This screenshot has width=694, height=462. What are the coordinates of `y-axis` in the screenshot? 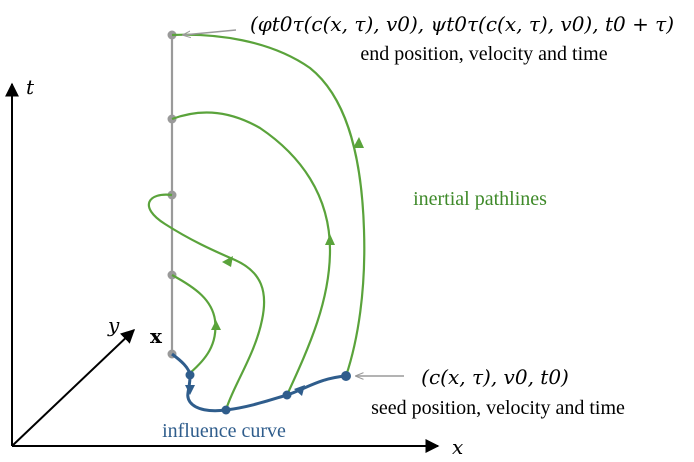 It's located at (73, 388).